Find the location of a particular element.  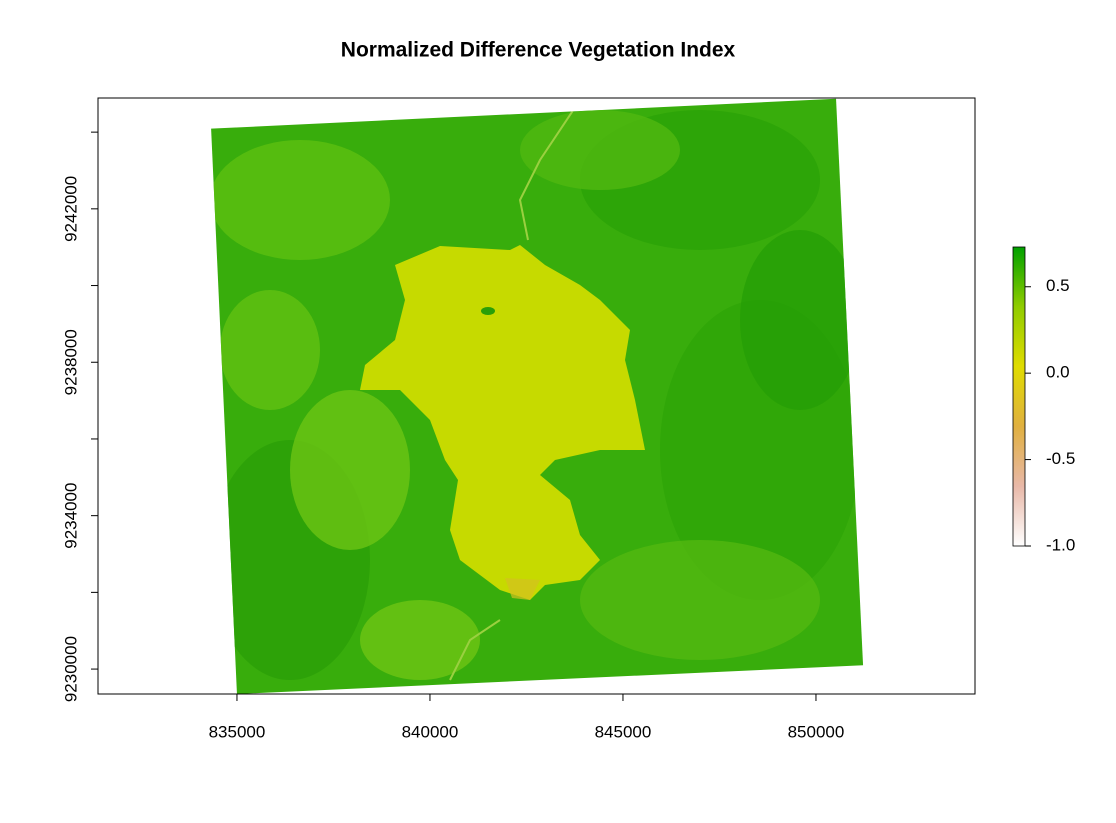

chart-title: Normalized Difference Vegetation Index is located at coordinates (538, 50).